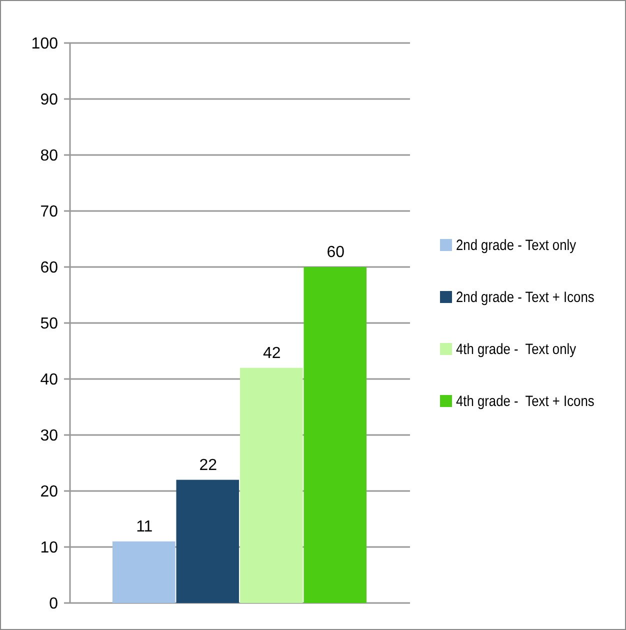 The width and height of the screenshot is (626, 630). What do you see at coordinates (53, 604) in the screenshot?
I see `y-tick-label: 0` at bounding box center [53, 604].